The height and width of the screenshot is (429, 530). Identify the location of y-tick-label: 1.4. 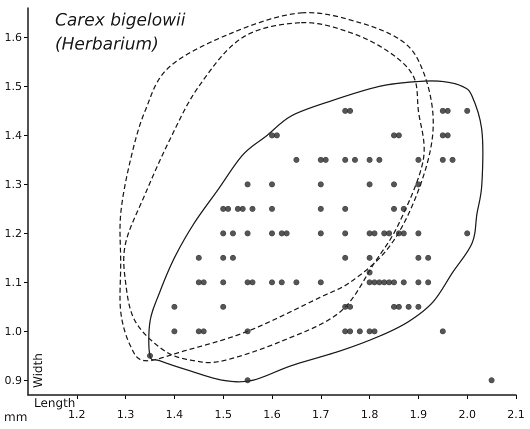
(13, 135).